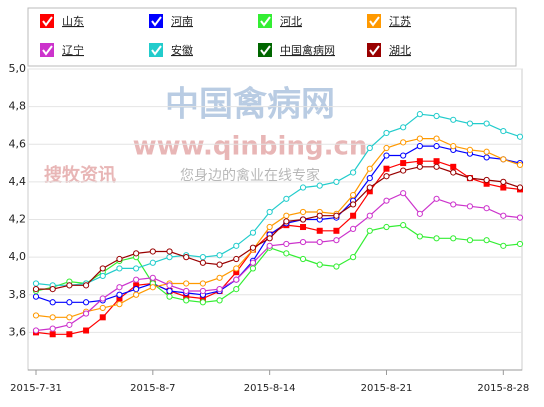 The height and width of the screenshot is (407, 544). I want to click on legend-item: 河北, so click(280, 21).